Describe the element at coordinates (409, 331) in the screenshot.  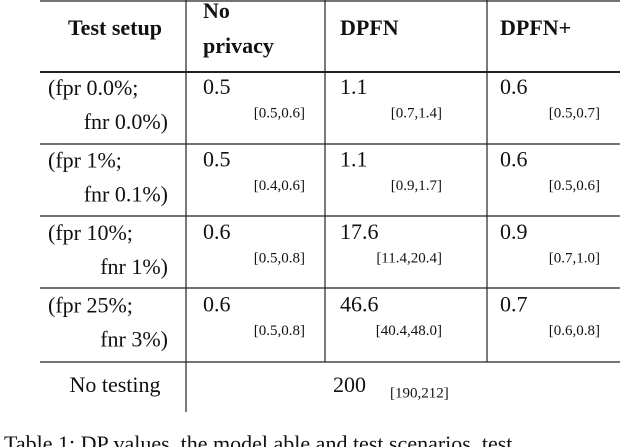
I see `interval: [40.4,48.0]` at that location.